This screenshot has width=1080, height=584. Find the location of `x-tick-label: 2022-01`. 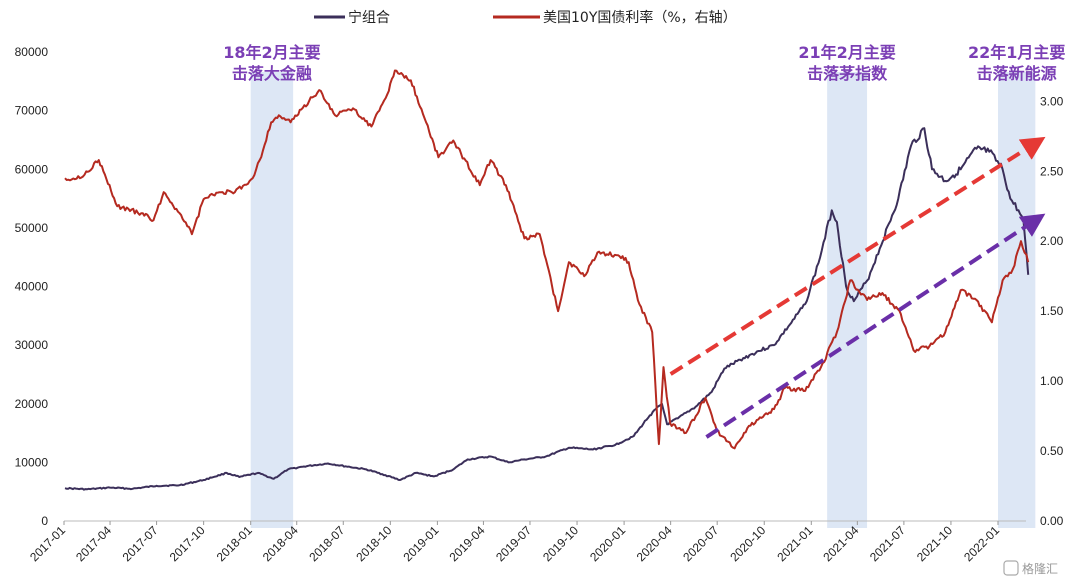

x-tick-label: 2022-01 is located at coordinates (981, 543).